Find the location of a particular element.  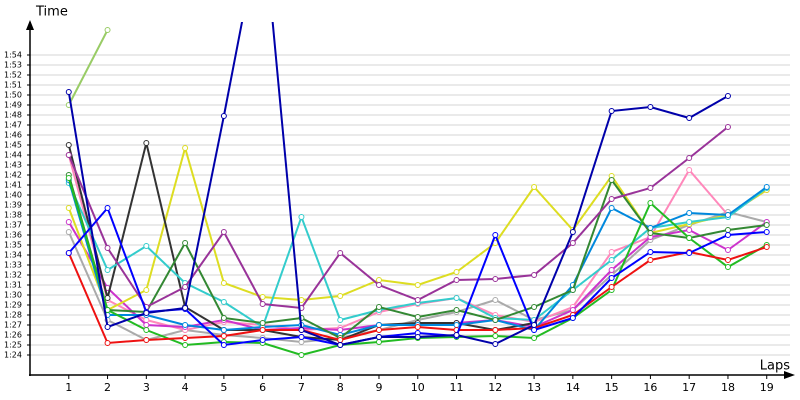

y-tick-label: 1:51 is located at coordinates (13, 85).